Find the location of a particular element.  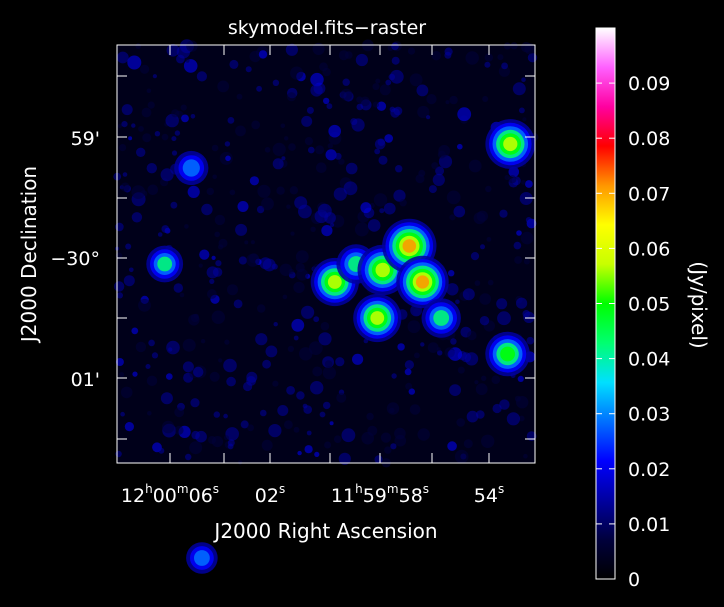

x-axis: 12h00m06s 02s 11h59m58s 54s is located at coordinates (312, 494).